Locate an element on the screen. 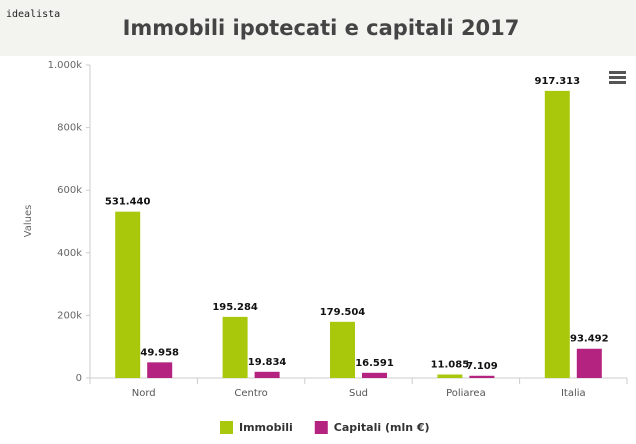  value-label: 7.109 is located at coordinates (482, 366).